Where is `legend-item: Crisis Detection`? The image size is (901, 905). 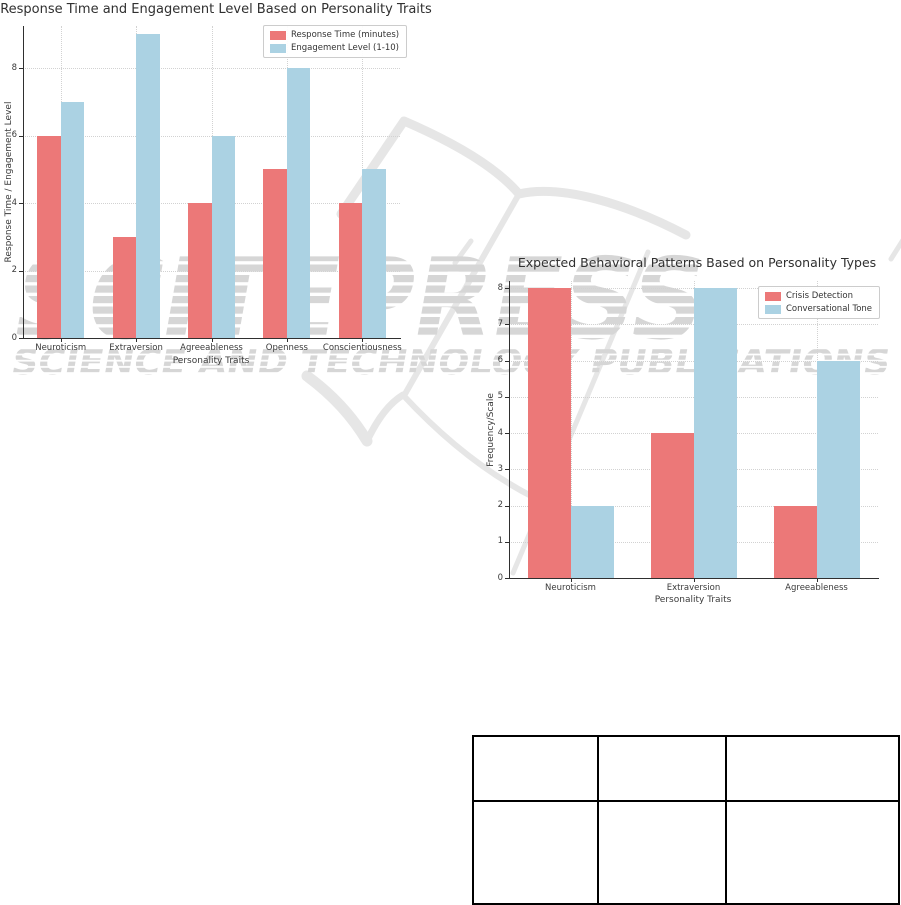 legend-item: Crisis Detection is located at coordinates (818, 296).